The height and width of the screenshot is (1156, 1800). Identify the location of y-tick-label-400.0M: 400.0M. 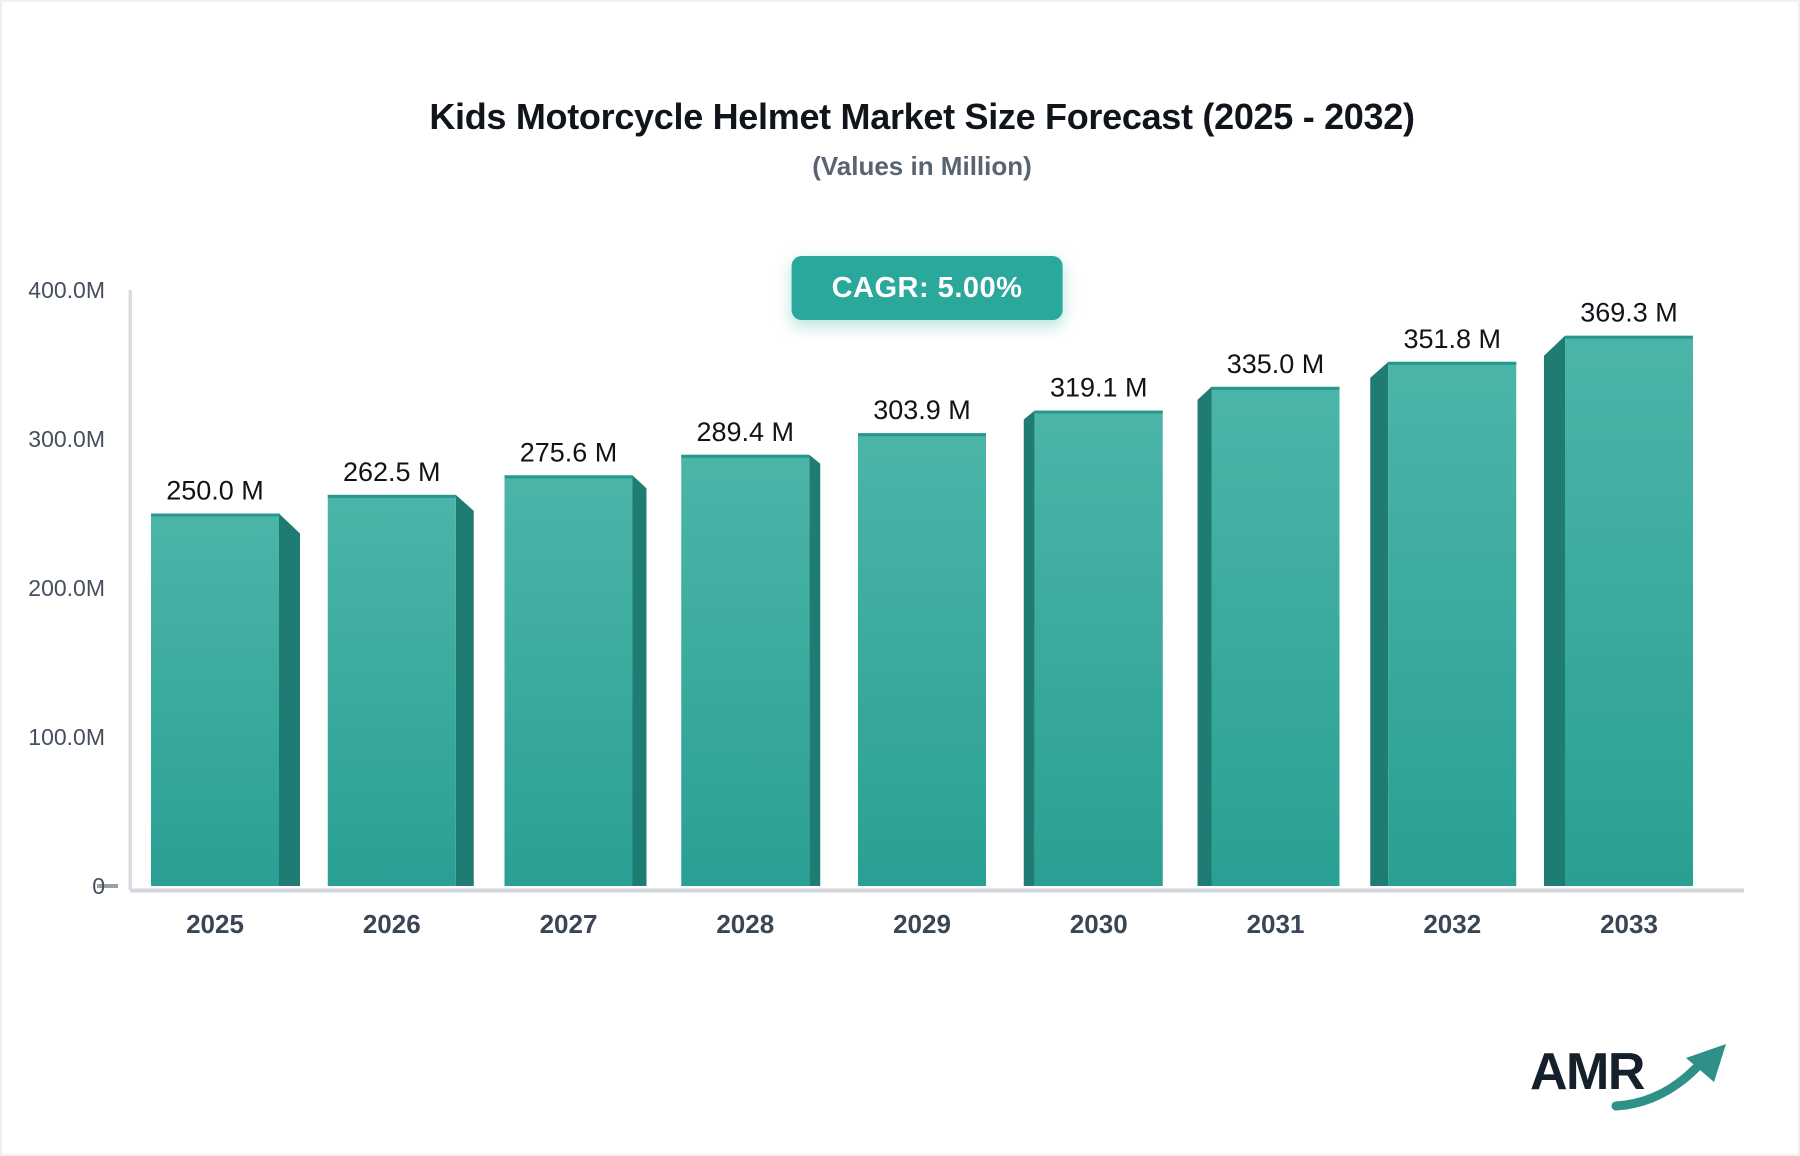
(66, 290).